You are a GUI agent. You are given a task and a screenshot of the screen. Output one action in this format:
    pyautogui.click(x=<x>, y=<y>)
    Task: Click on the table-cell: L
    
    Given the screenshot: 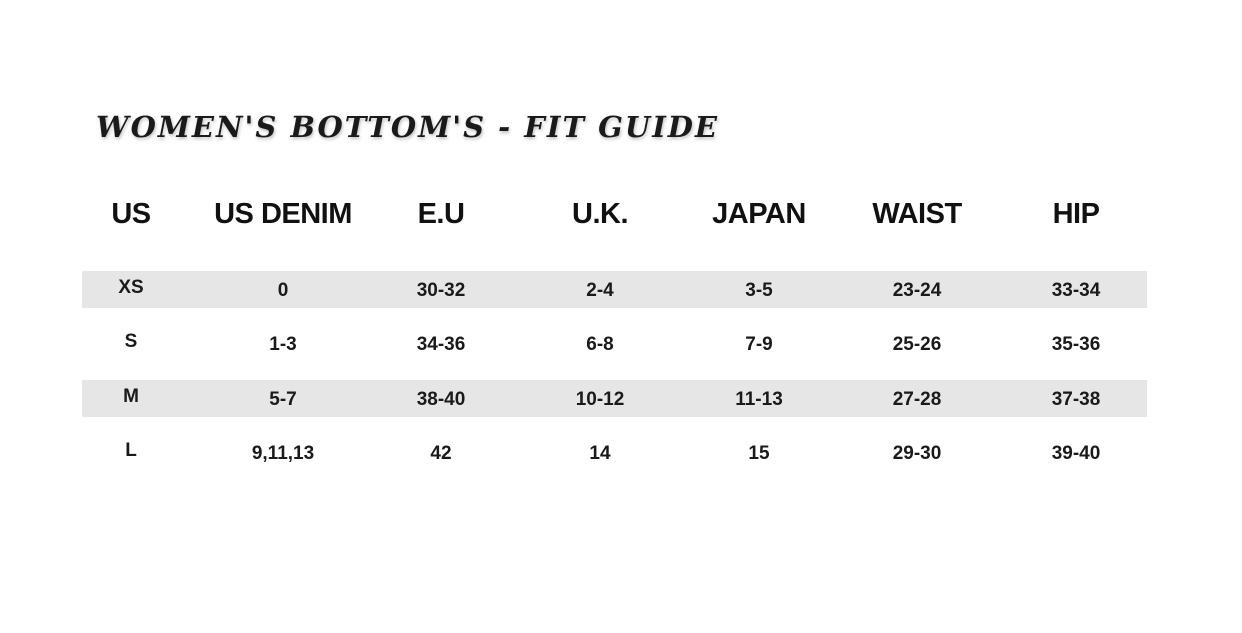 What is the action you would take?
    pyautogui.click(x=131, y=450)
    